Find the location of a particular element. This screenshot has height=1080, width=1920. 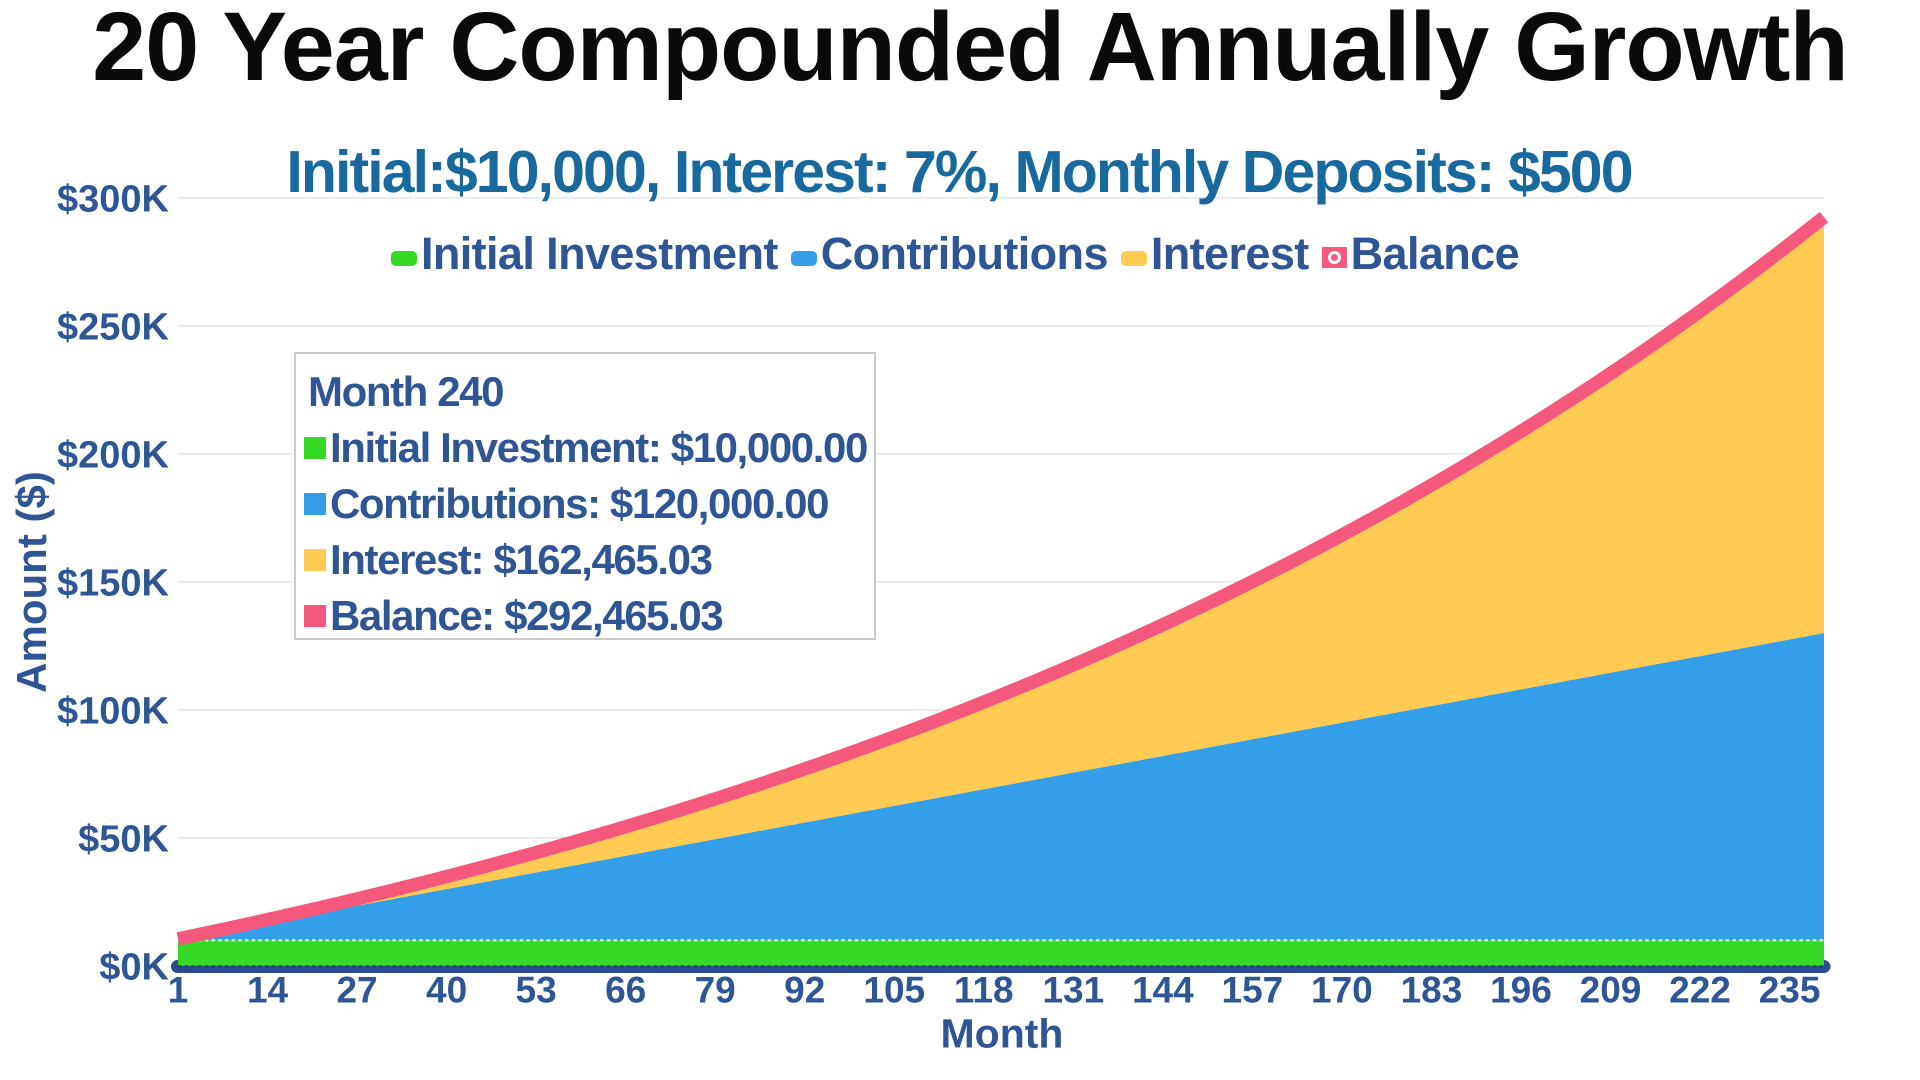

y-tick-label: $50K is located at coordinates (123, 839).